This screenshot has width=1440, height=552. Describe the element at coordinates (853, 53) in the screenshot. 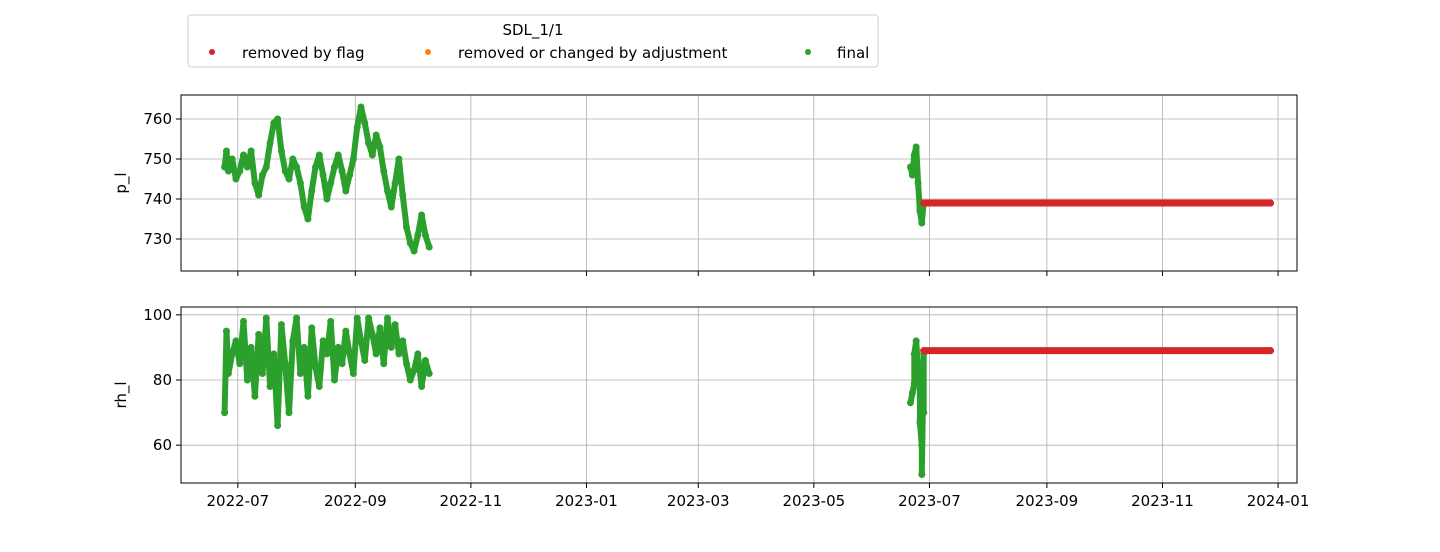

I see `legend-label-final: final` at that location.